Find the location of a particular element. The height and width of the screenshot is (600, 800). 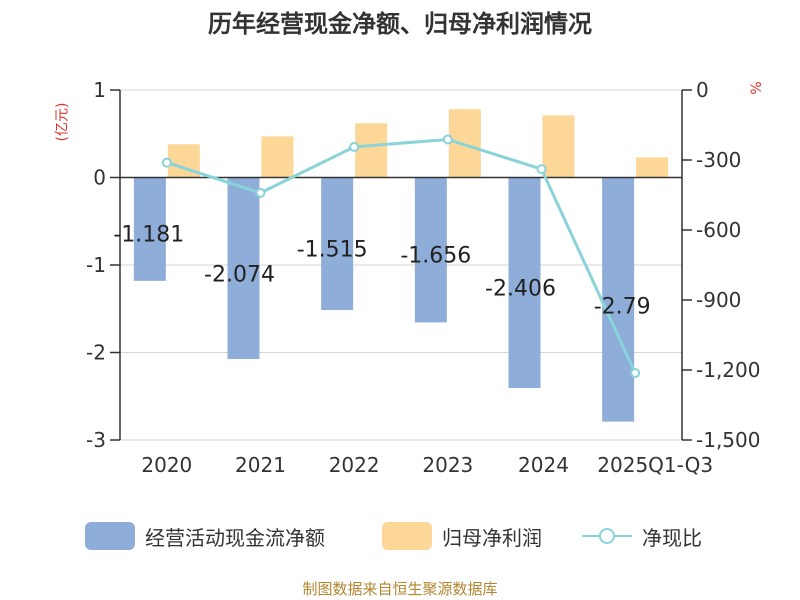

x-axis-category-label: 2022 is located at coordinates (354, 465).